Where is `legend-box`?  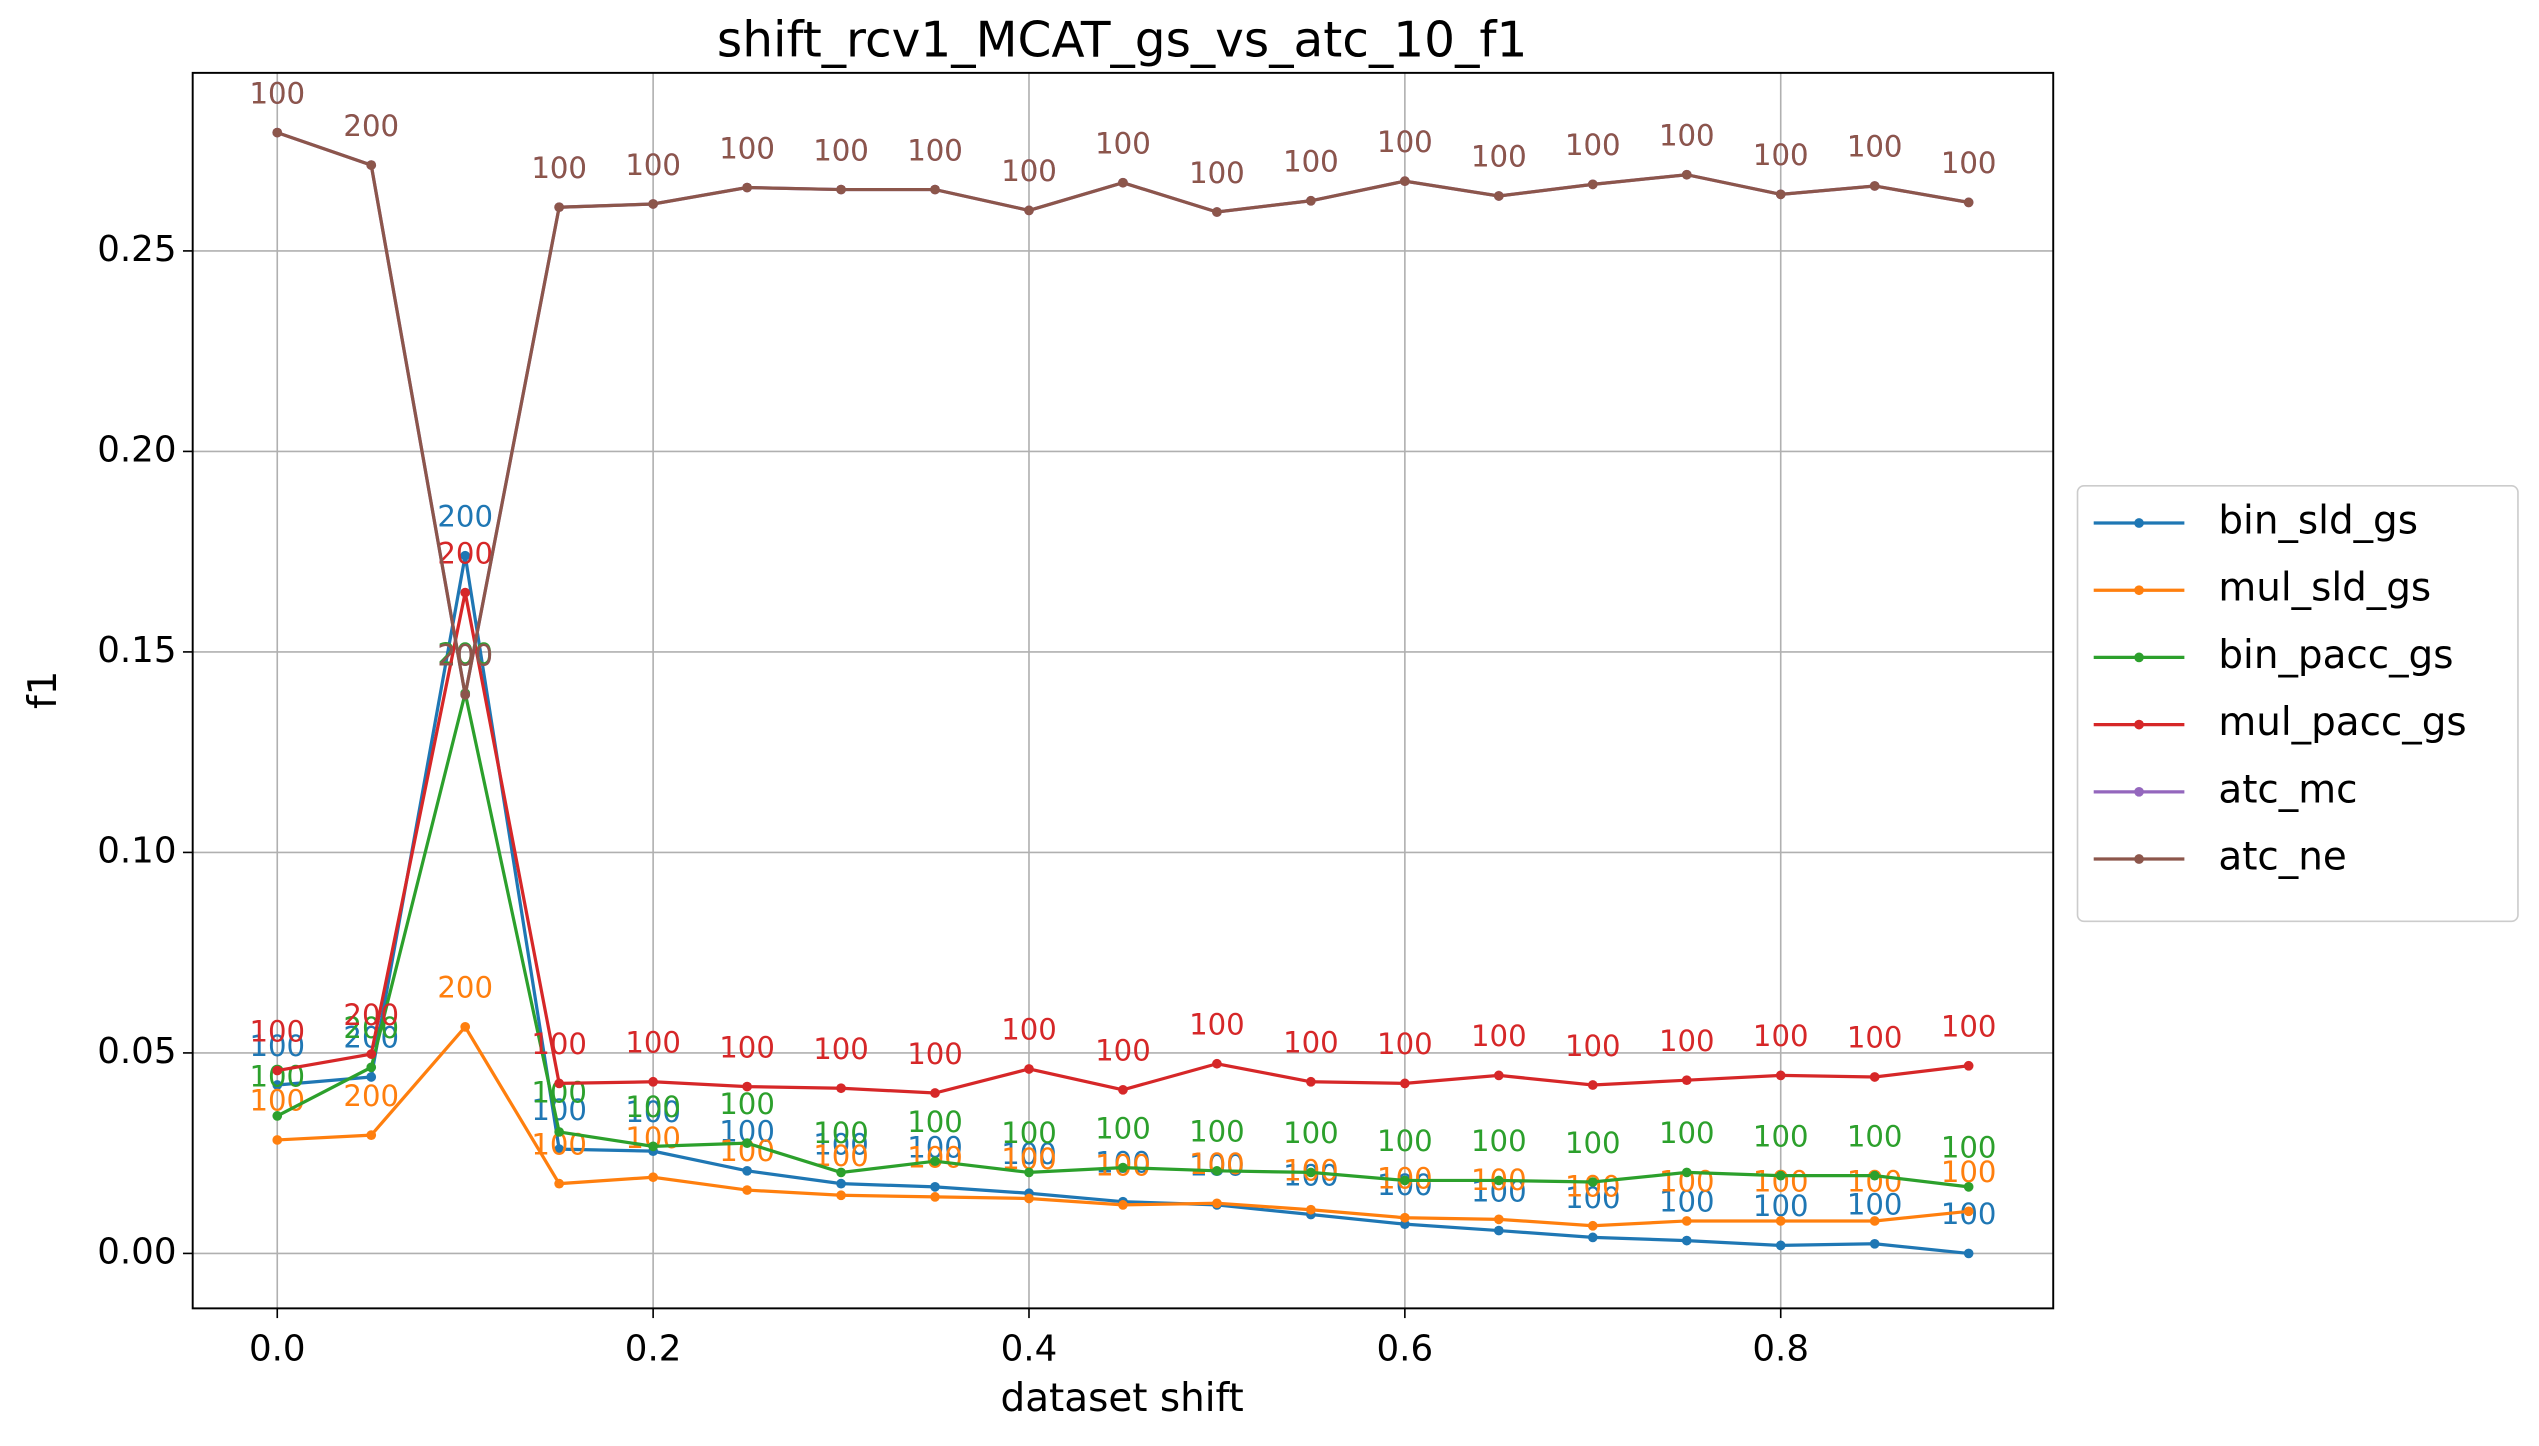
legend-box is located at coordinates (2297, 703).